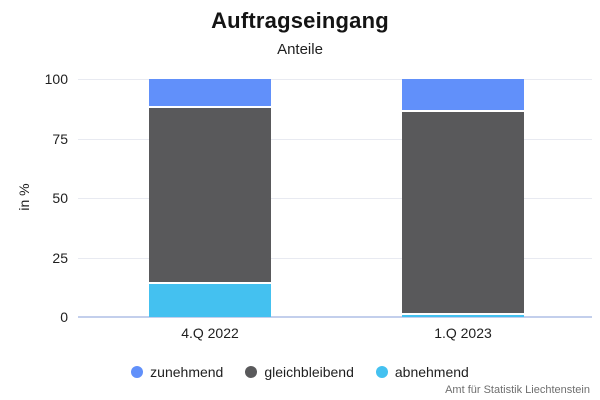  What do you see at coordinates (60, 198) in the screenshot?
I see `y-tick-label-50: 50` at bounding box center [60, 198].